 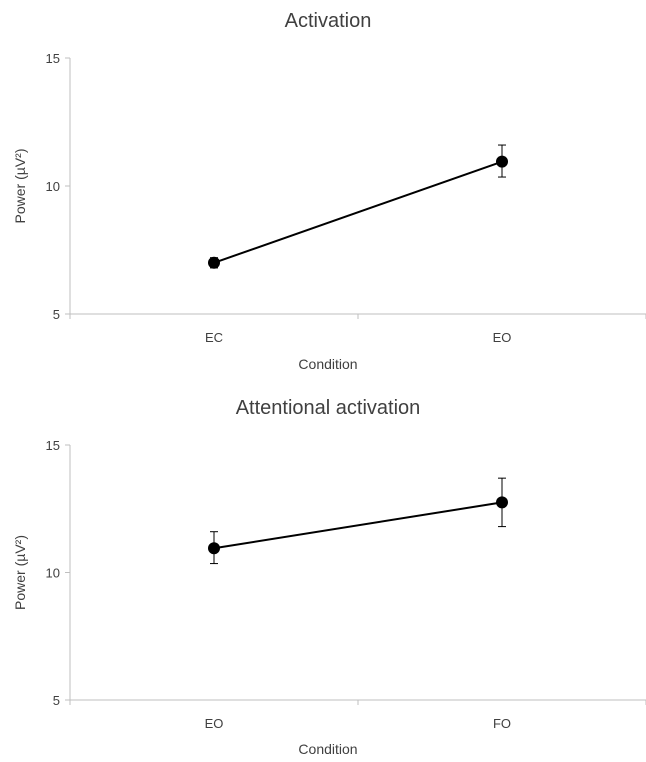 What do you see at coordinates (502, 723) in the screenshot?
I see `x-tick-label: FO` at bounding box center [502, 723].